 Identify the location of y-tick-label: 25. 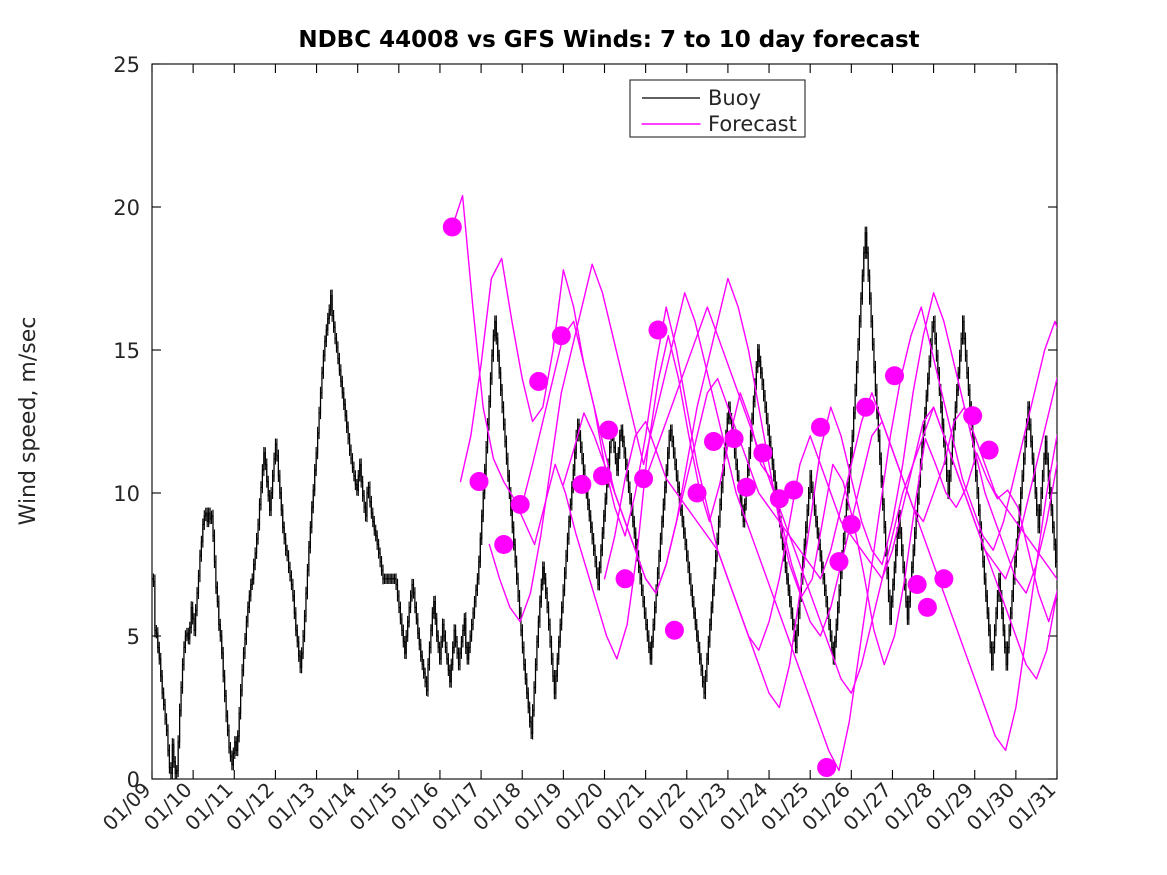
(126, 65).